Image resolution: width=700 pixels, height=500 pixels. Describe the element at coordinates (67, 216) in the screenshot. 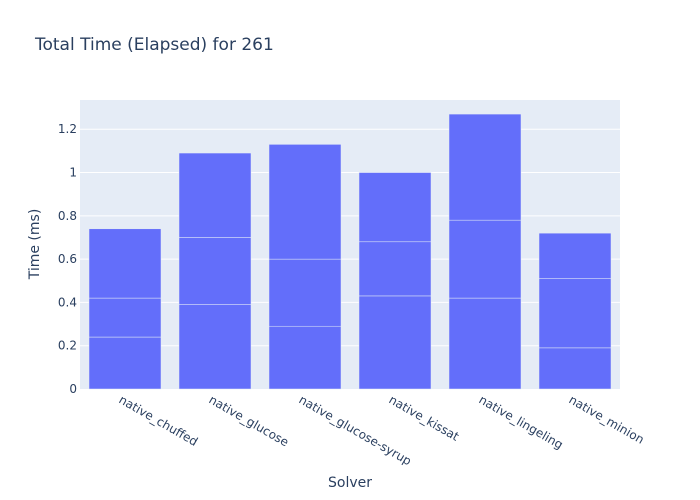

I see `y-tick-label: 0.8` at that location.